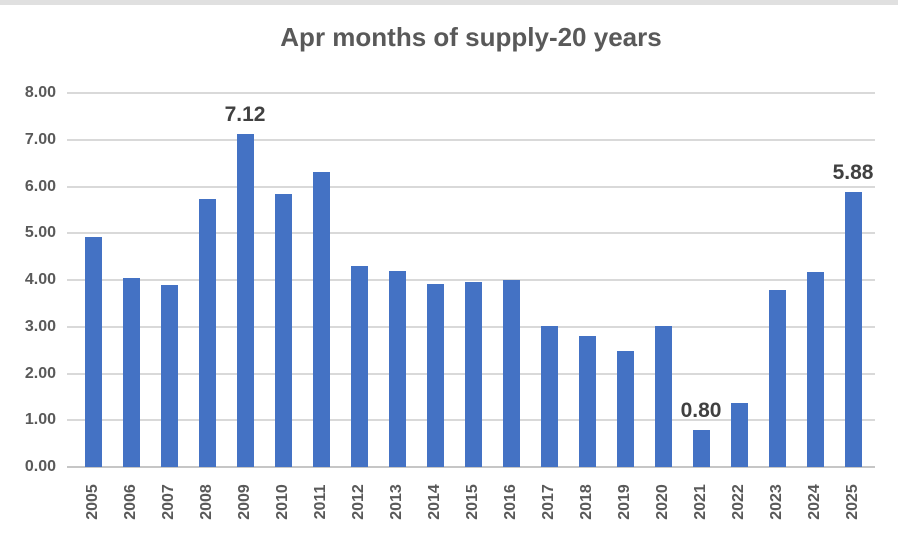  What do you see at coordinates (471, 467) in the screenshot?
I see `gridline-0.00` at bounding box center [471, 467].